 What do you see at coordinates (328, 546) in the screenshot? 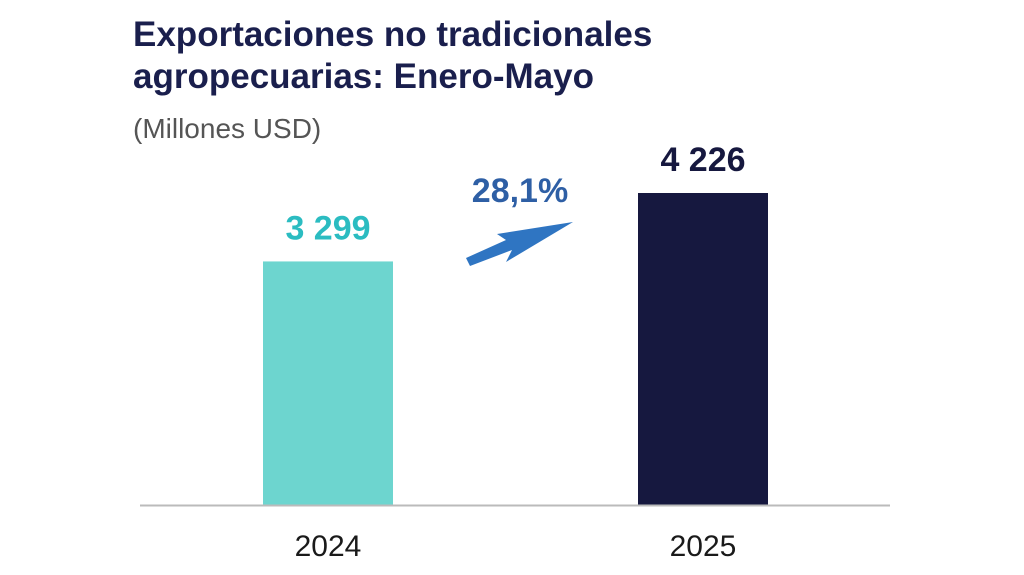
I see `x-tick-label-2024: 2024` at bounding box center [328, 546].